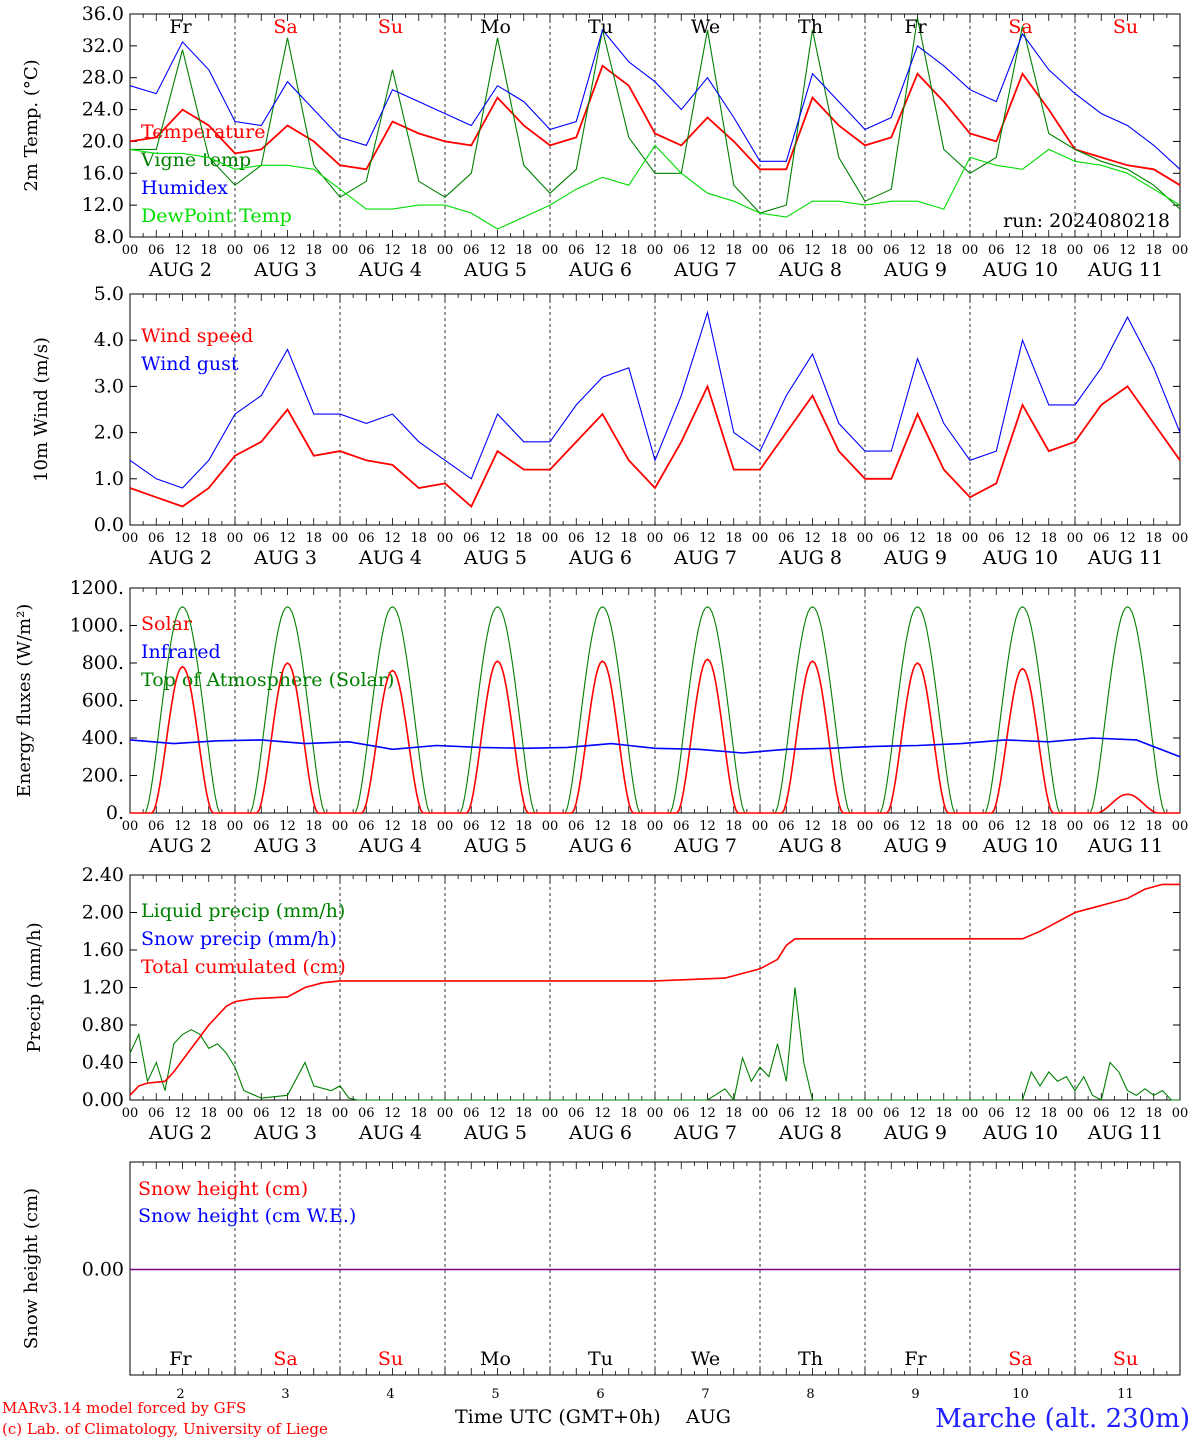  I want to click on y-tick-label: 12.0, so click(103, 205).